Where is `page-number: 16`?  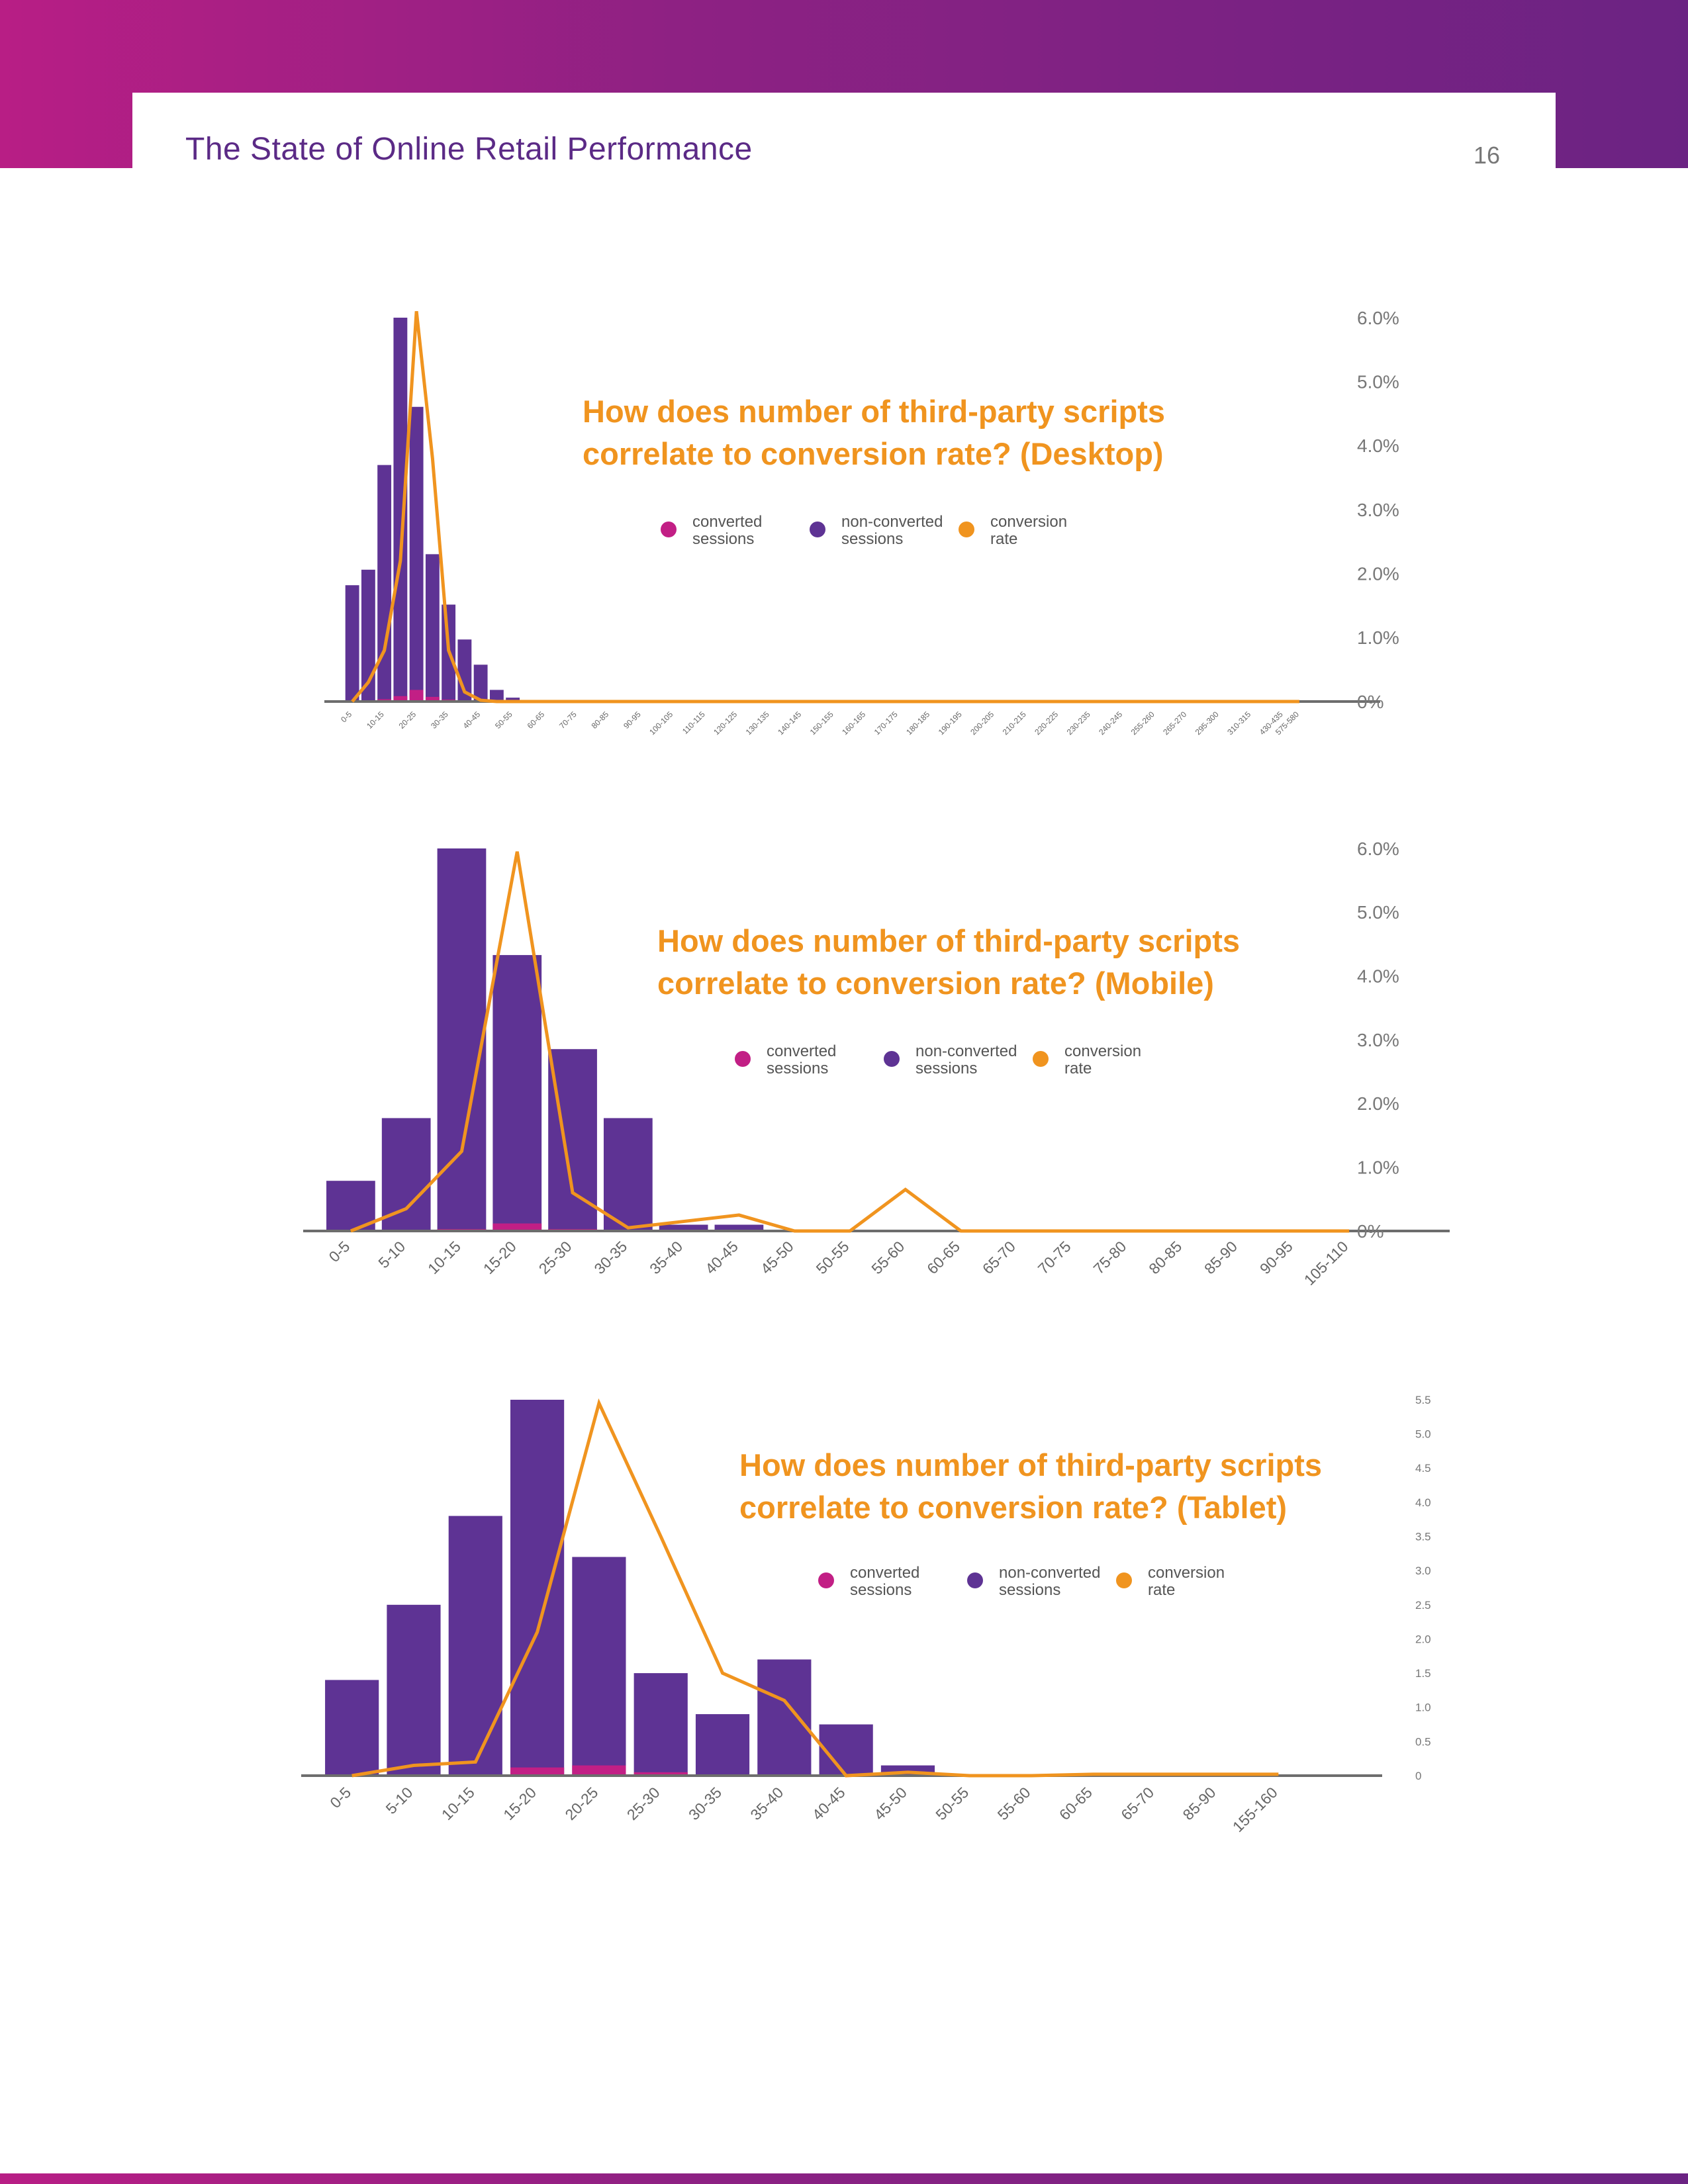 page-number: 16 is located at coordinates (1487, 155).